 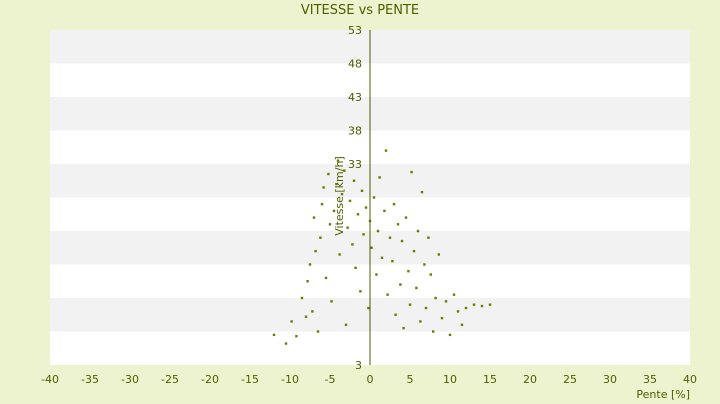 I want to click on x-tick-label: 0, so click(x=370, y=379).